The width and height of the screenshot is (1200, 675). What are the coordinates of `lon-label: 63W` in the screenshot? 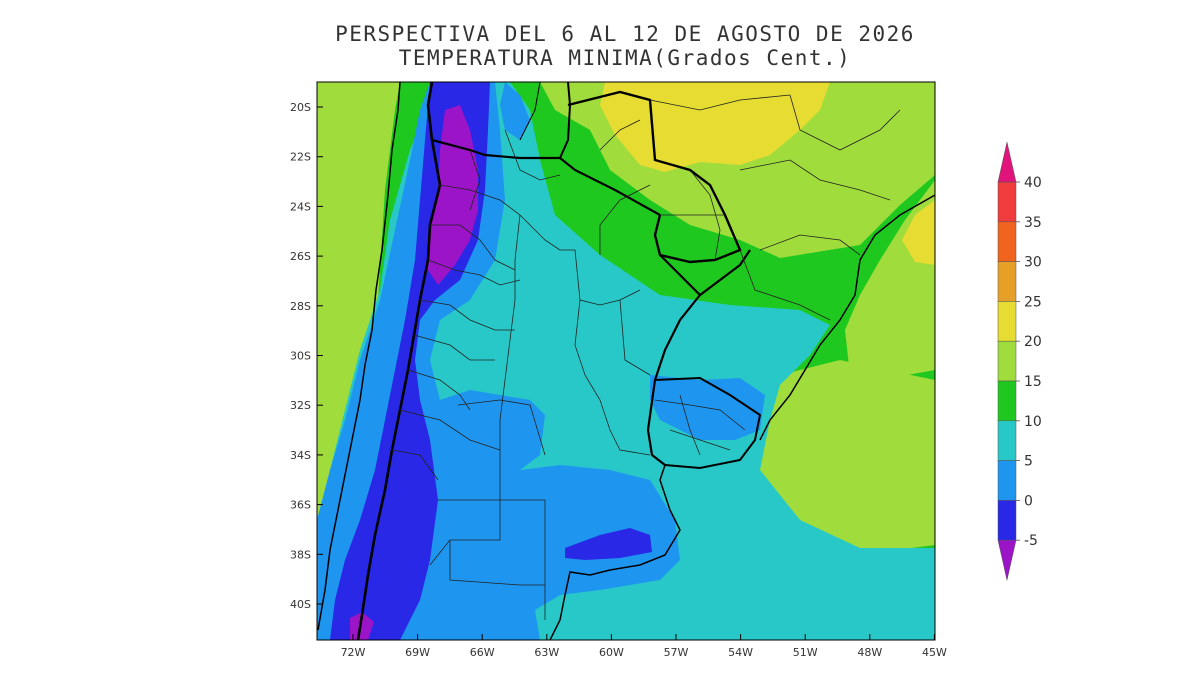 It's located at (546, 652).